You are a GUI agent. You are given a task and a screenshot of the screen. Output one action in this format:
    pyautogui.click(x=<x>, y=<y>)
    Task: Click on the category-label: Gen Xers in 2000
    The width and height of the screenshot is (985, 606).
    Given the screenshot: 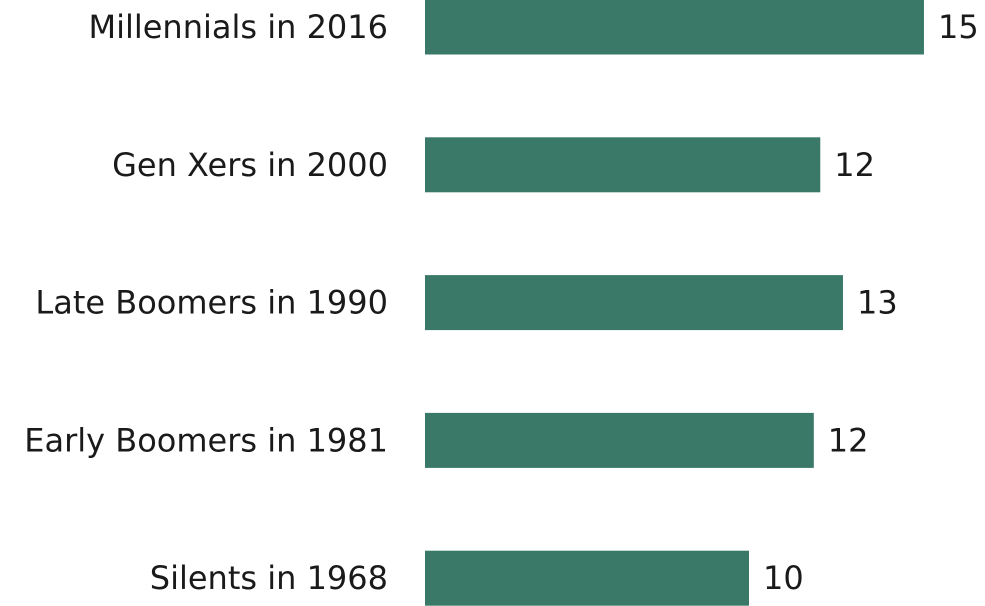 What is the action you would take?
    pyautogui.click(x=250, y=165)
    